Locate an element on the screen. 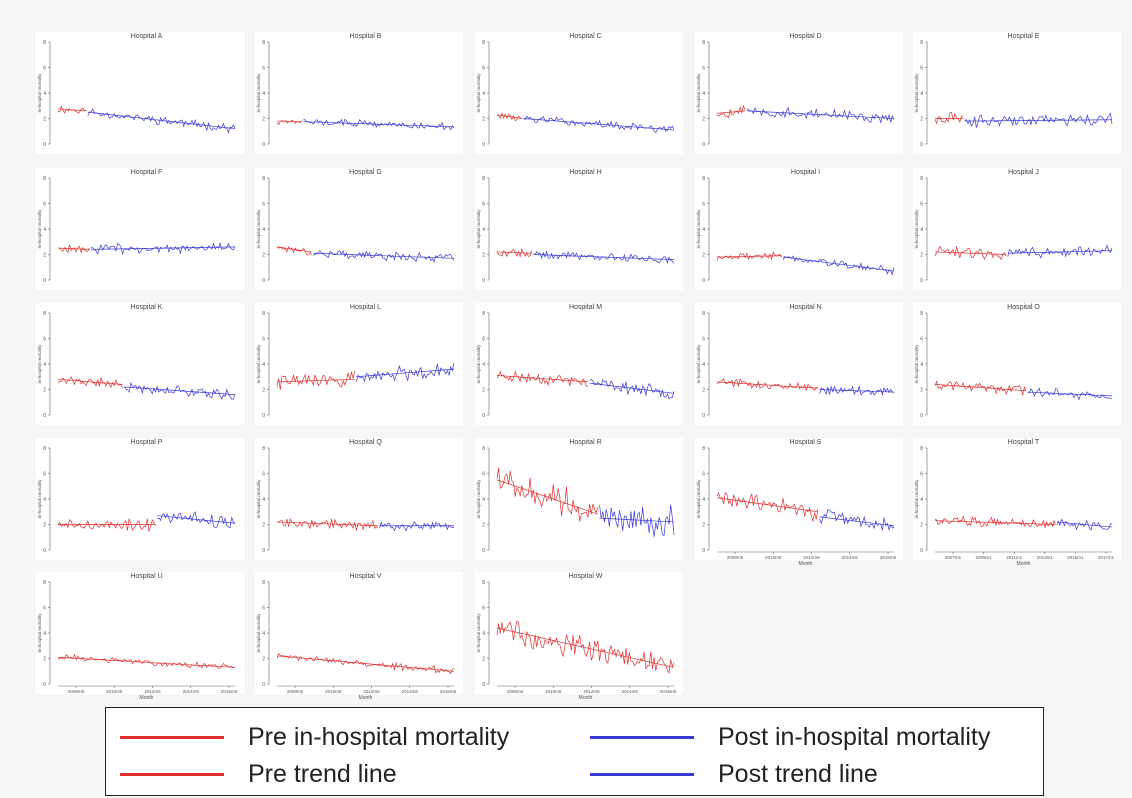  panel-title: Hospital U is located at coordinates (146, 576).